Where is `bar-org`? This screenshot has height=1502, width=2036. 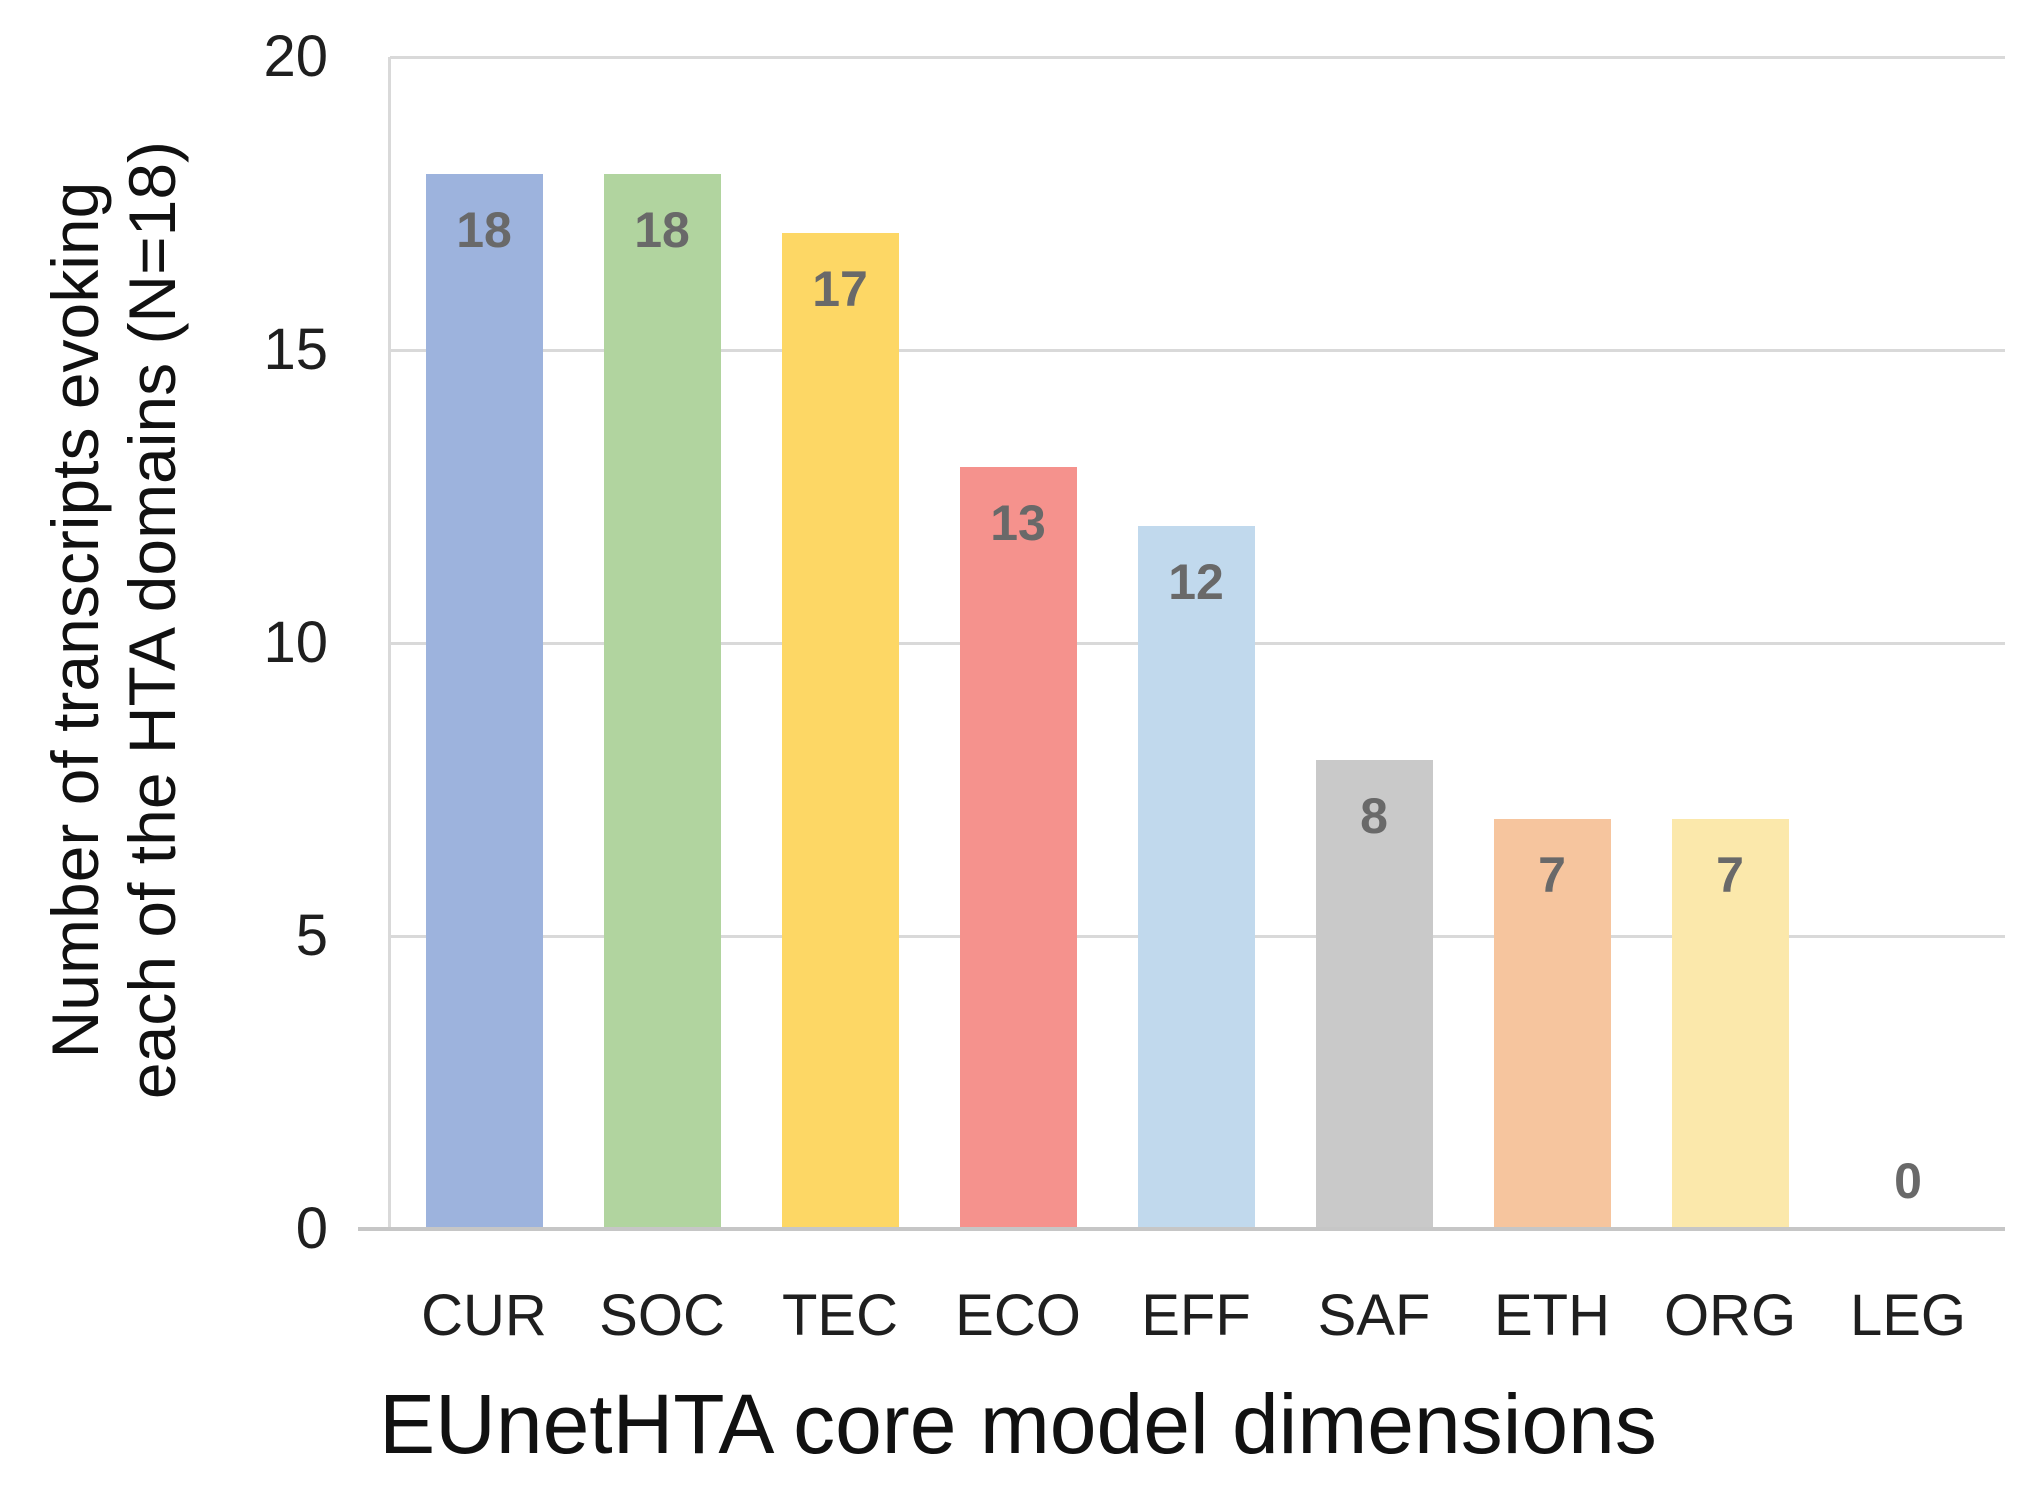 bar-org is located at coordinates (1730, 1023).